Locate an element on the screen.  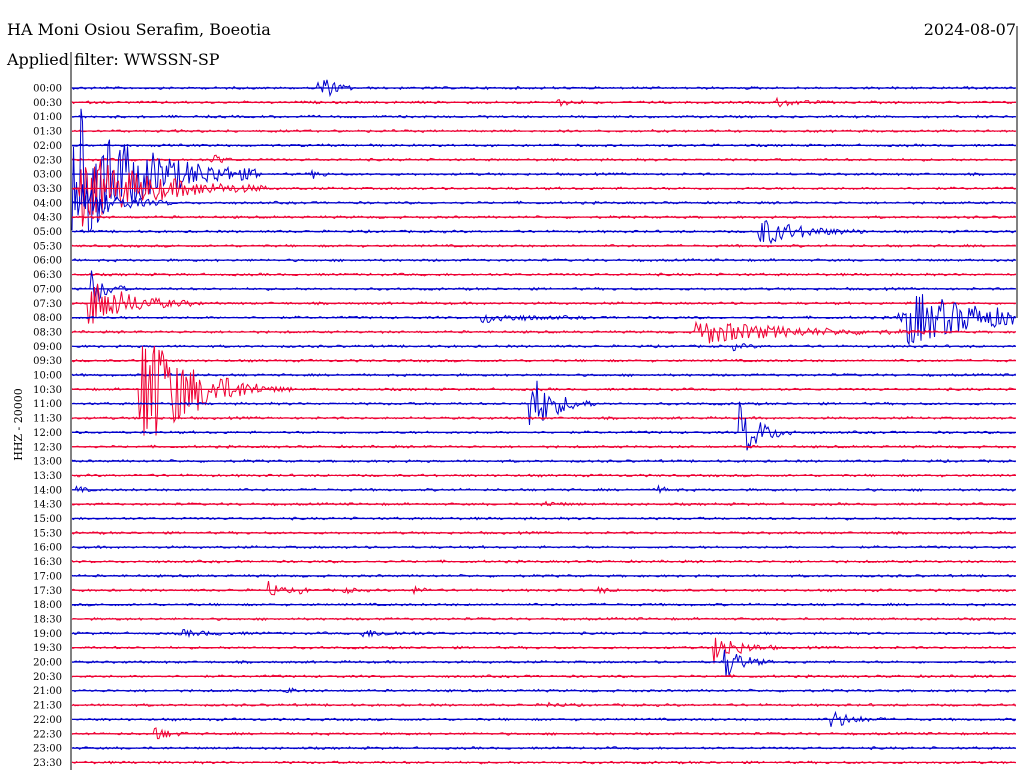
row-time-label: 03:00 is located at coordinates (47, 175).